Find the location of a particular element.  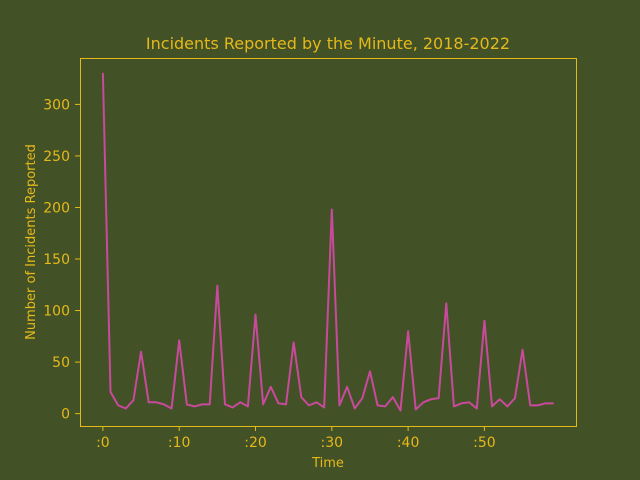

y-axis-label: Number of Incidents Reported is located at coordinates (31, 242).